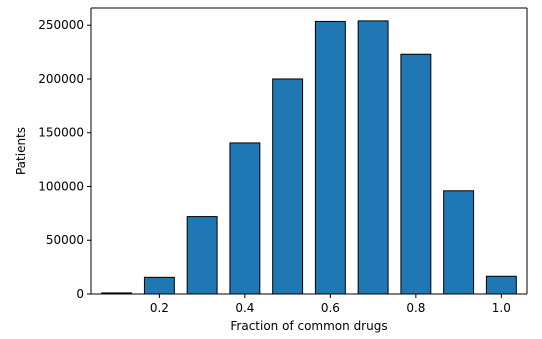 Image resolution: width=542 pixels, height=339 pixels. I want to click on y-tick-label: 0, so click(80, 294).